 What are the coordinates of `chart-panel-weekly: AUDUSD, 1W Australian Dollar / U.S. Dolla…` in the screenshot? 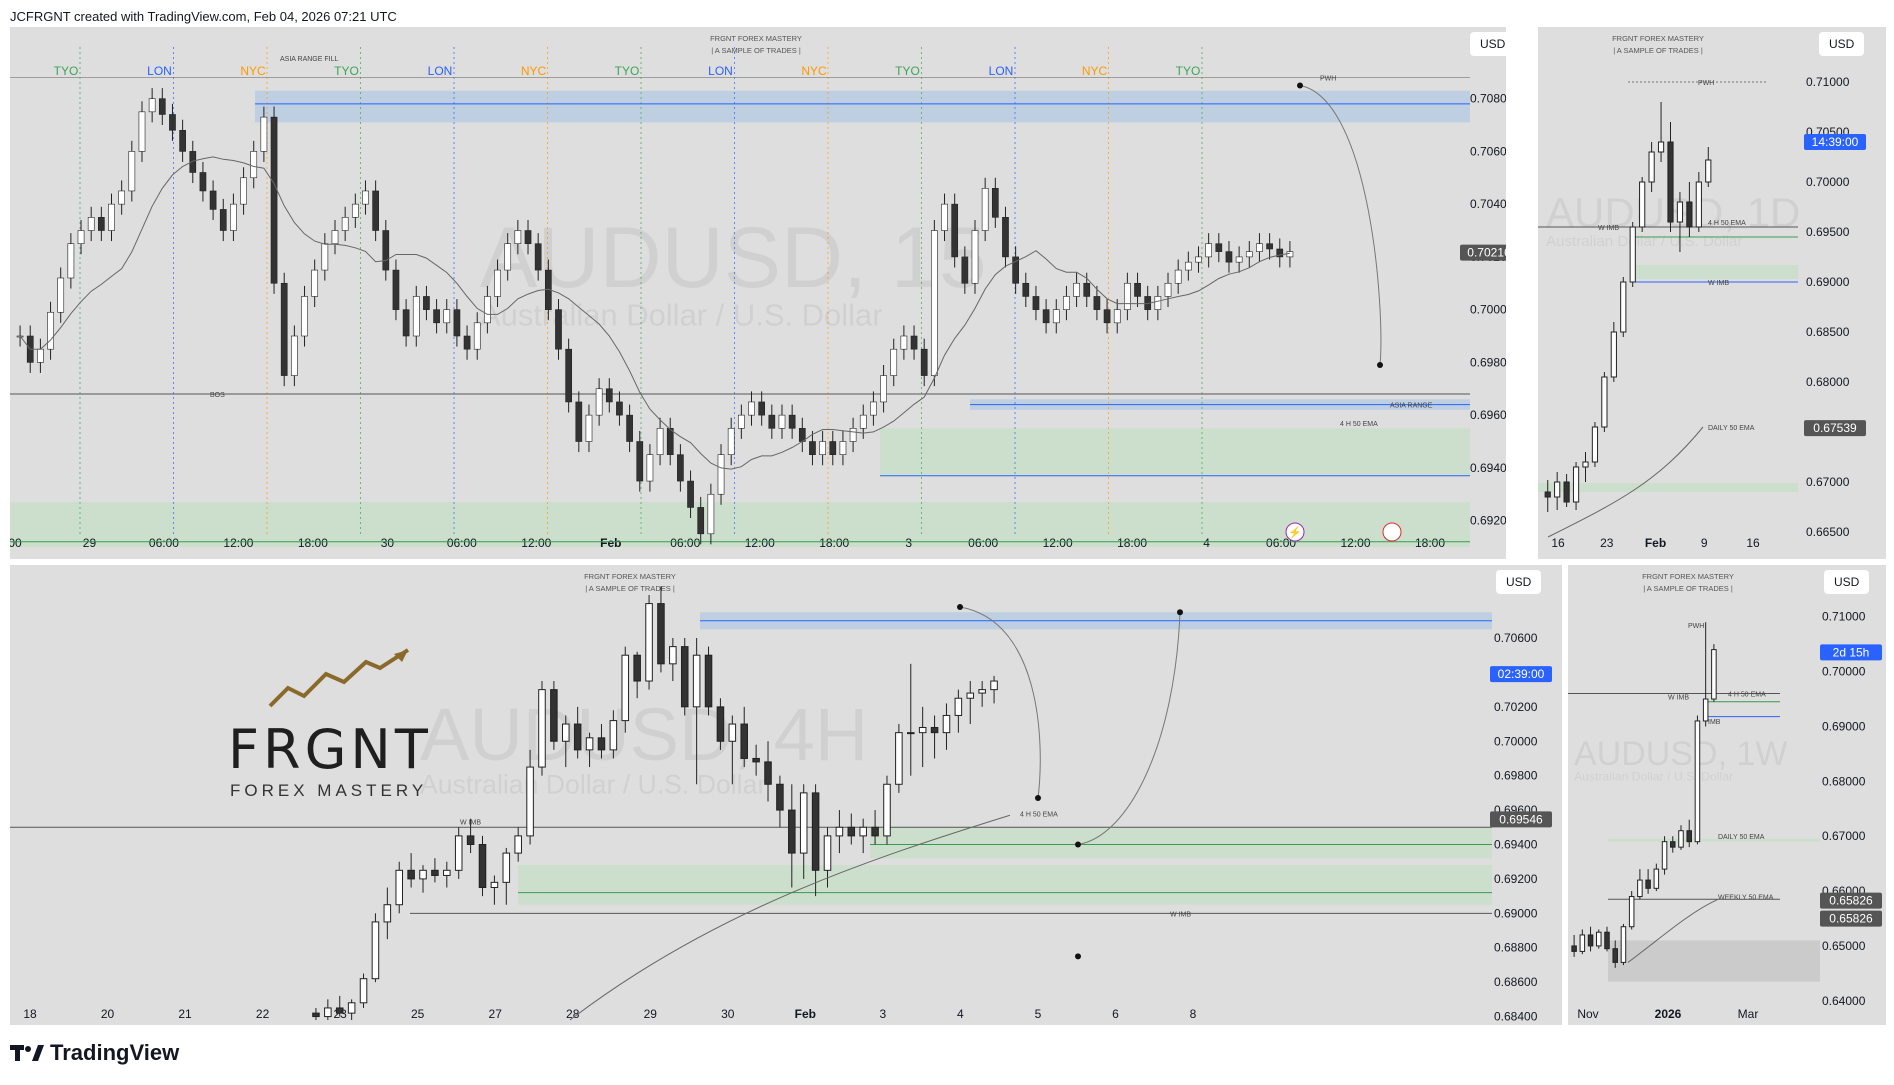 It's located at (1727, 795).